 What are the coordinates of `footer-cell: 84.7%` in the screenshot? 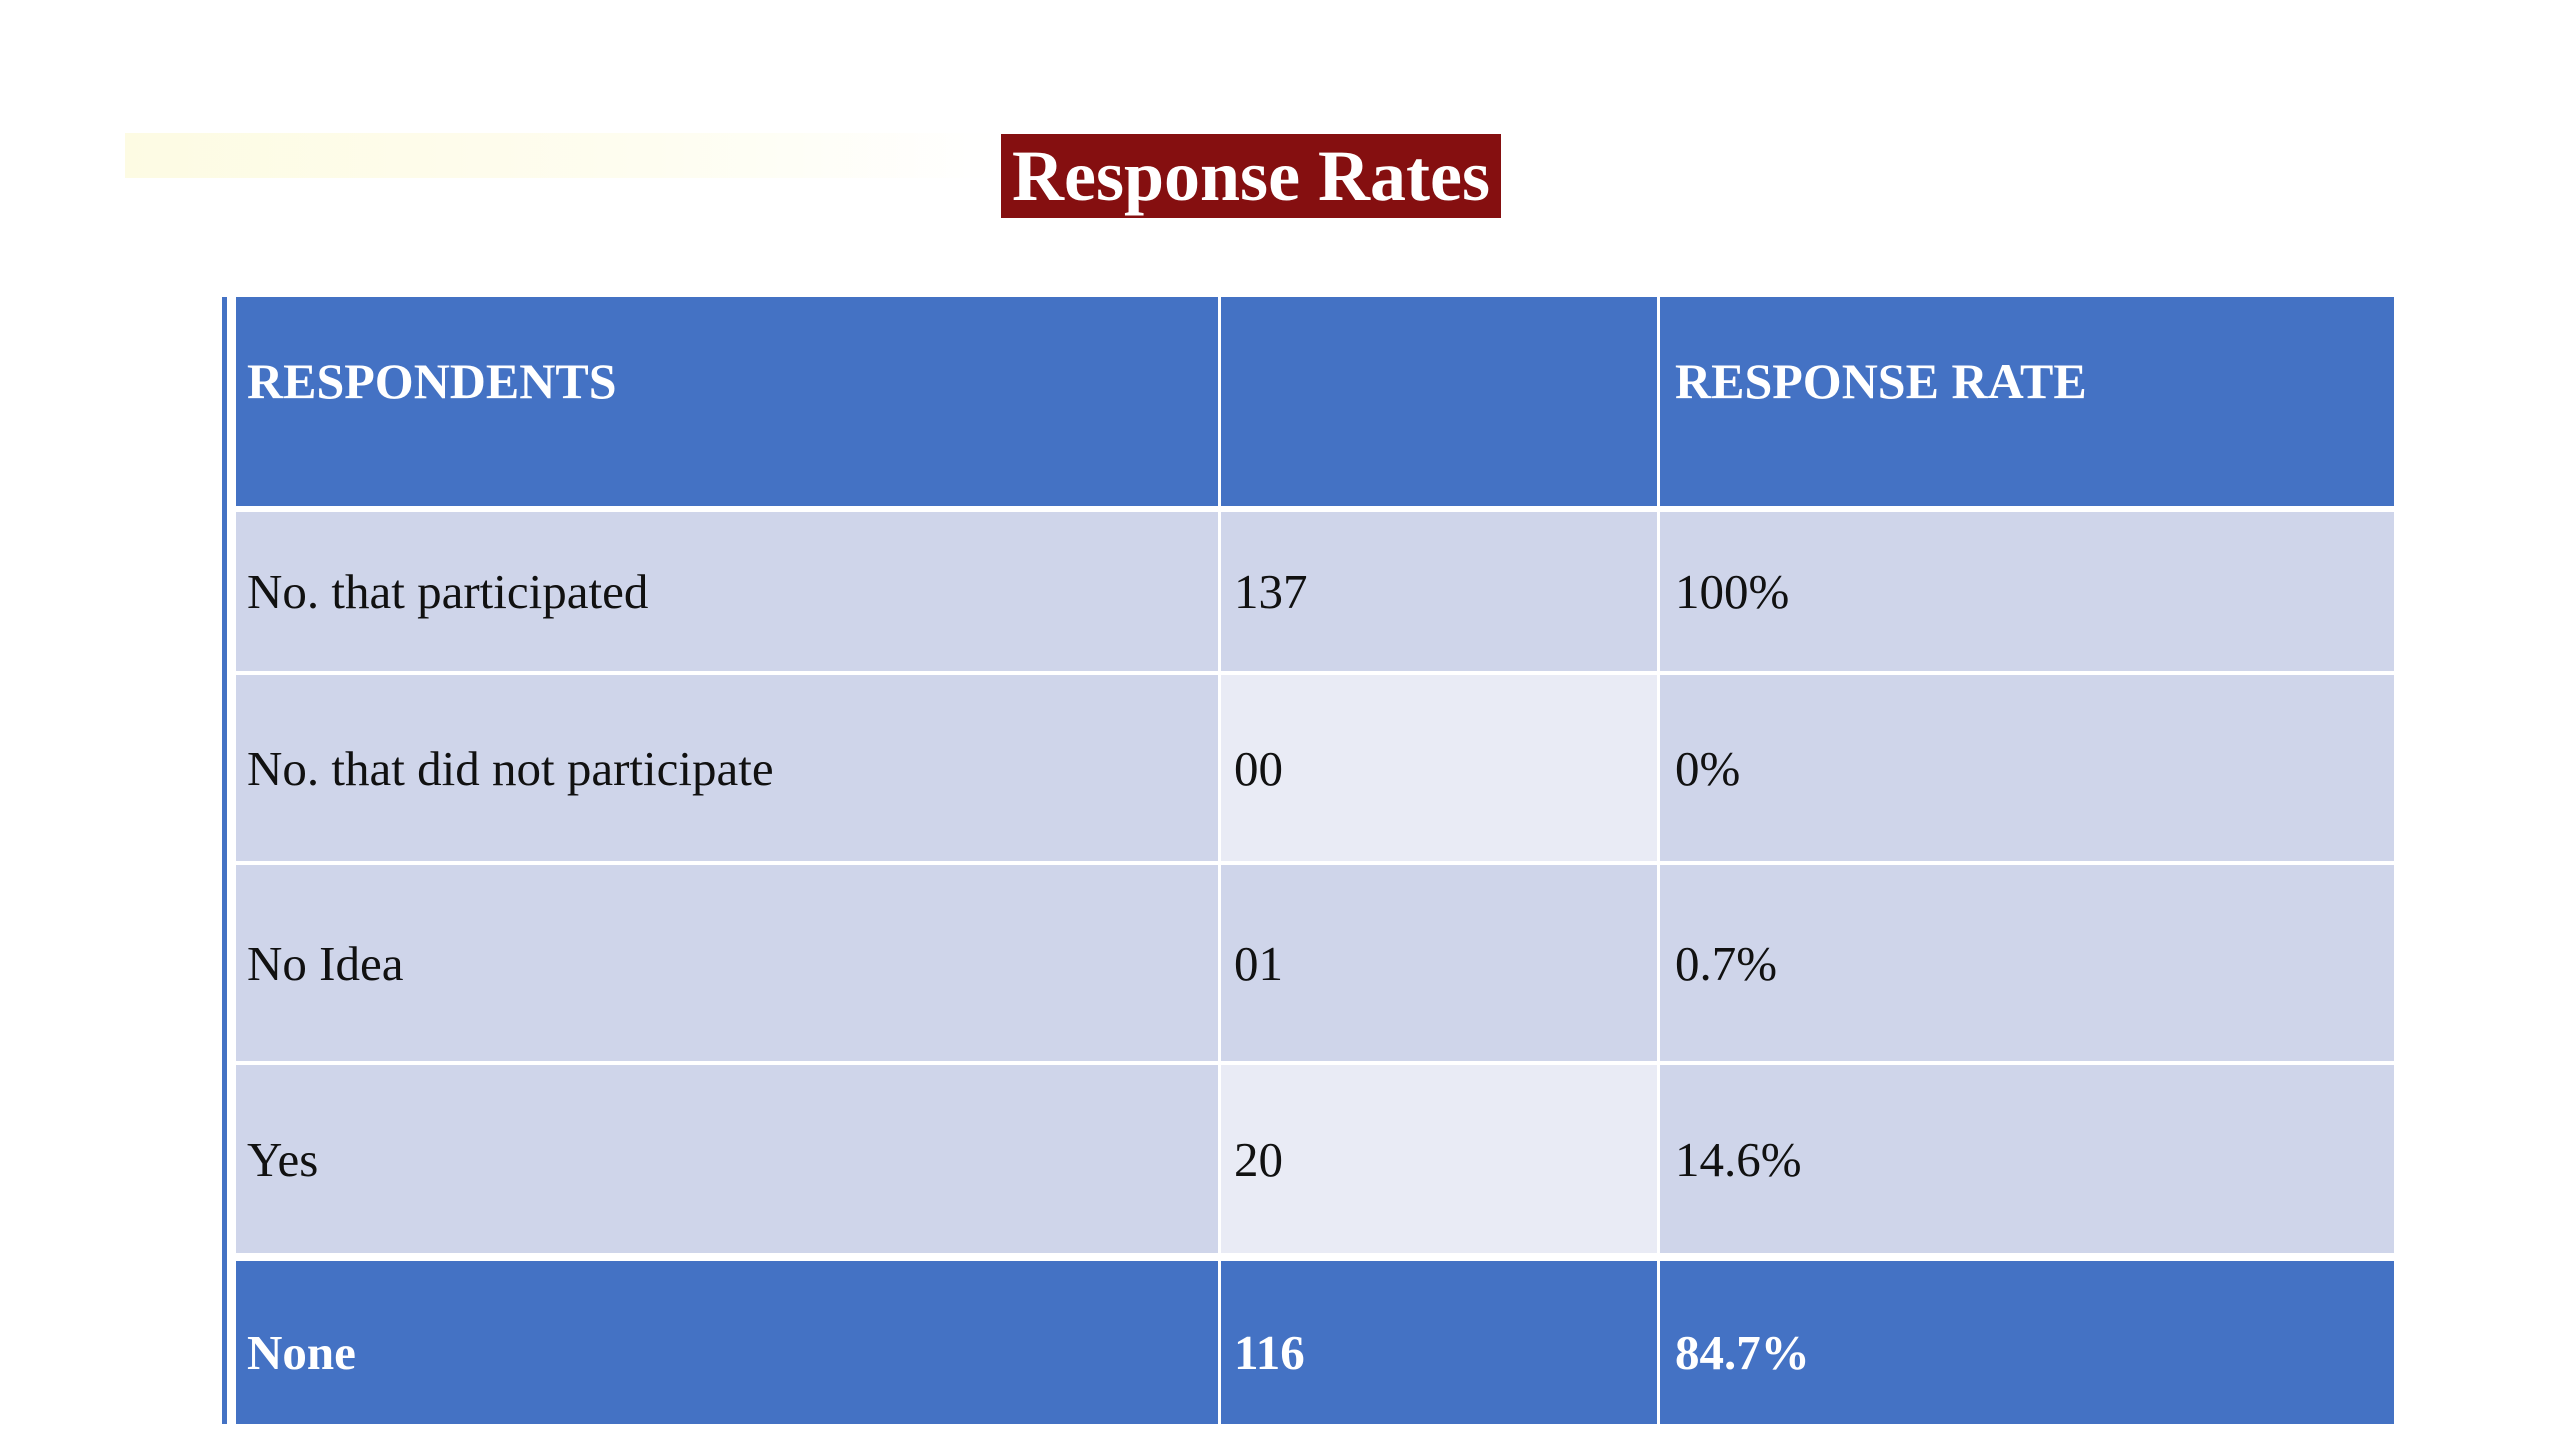 It's located at (2027, 1340).